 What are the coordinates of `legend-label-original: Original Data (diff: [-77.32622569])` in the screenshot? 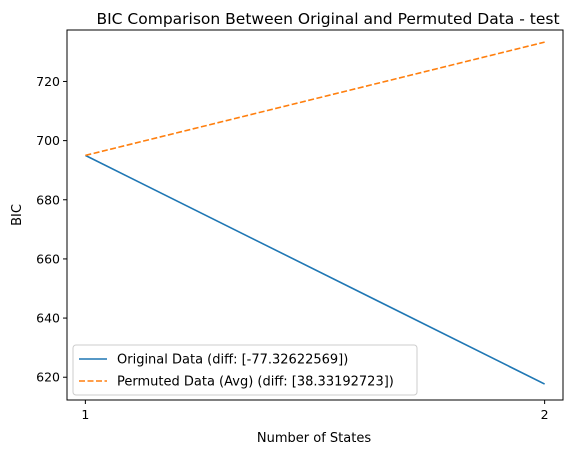 It's located at (232, 360).